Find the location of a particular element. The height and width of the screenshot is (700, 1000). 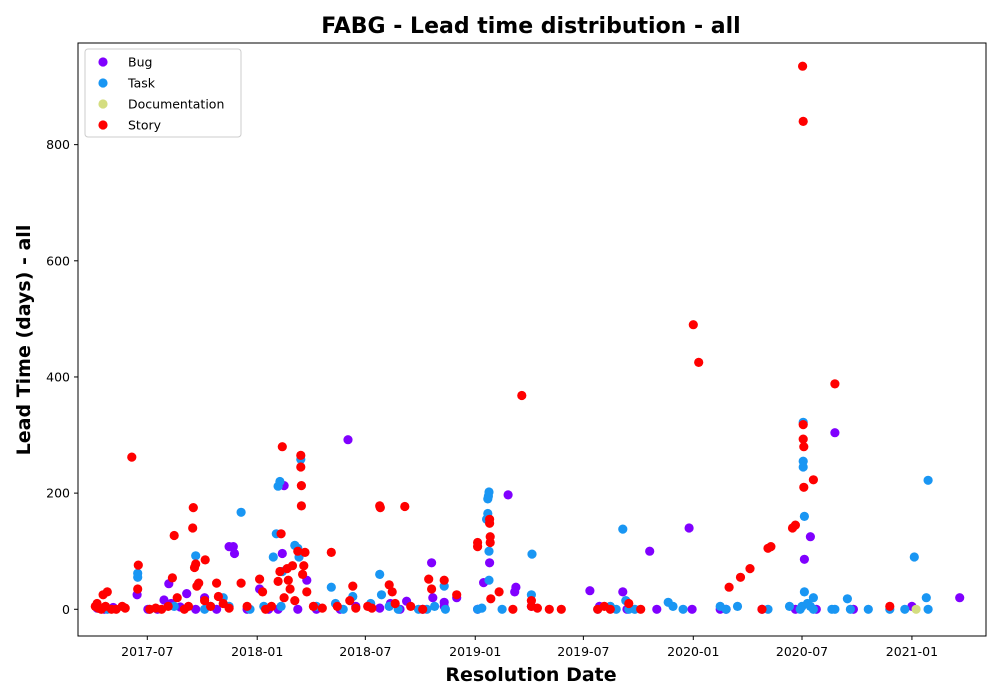

legend: Bug Task Documentation Story is located at coordinates (163, 93).